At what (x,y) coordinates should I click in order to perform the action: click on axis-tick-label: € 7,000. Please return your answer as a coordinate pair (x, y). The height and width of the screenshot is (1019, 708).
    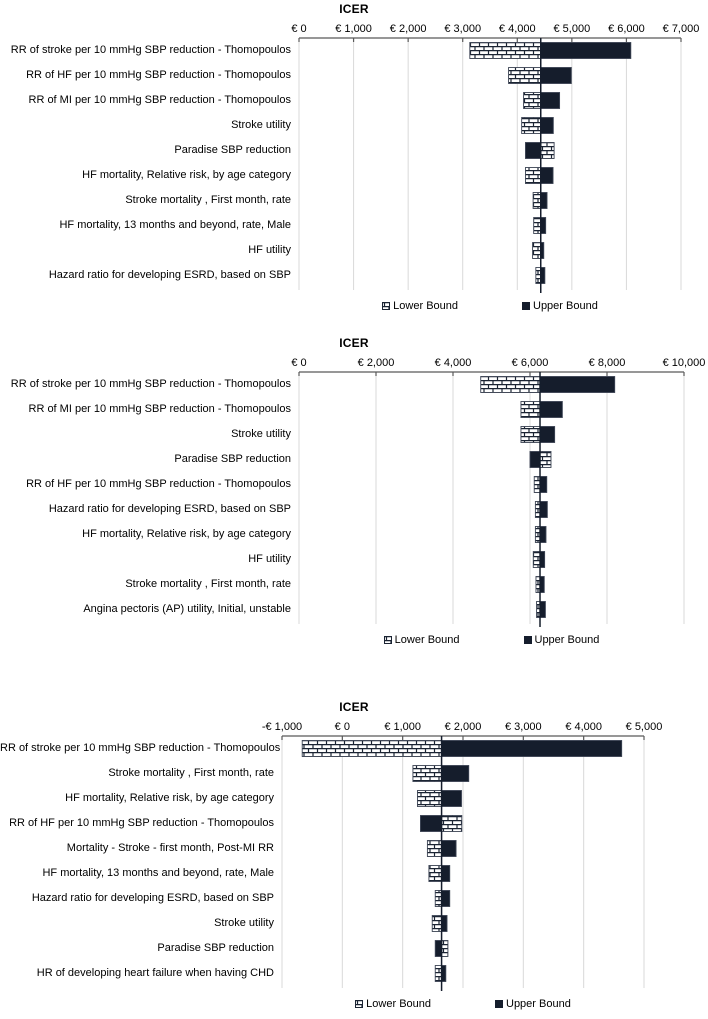
    Looking at the image, I should click on (681, 29).